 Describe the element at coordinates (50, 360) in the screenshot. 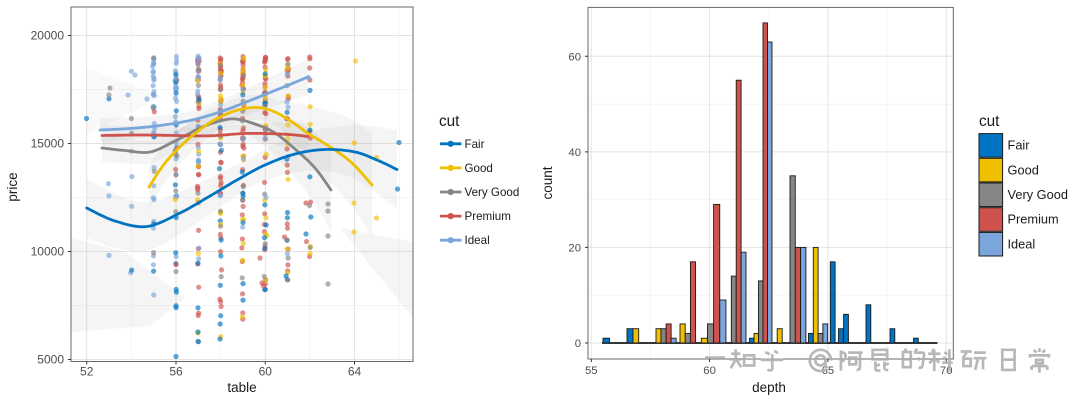

I see `svg-text: 5000` at that location.